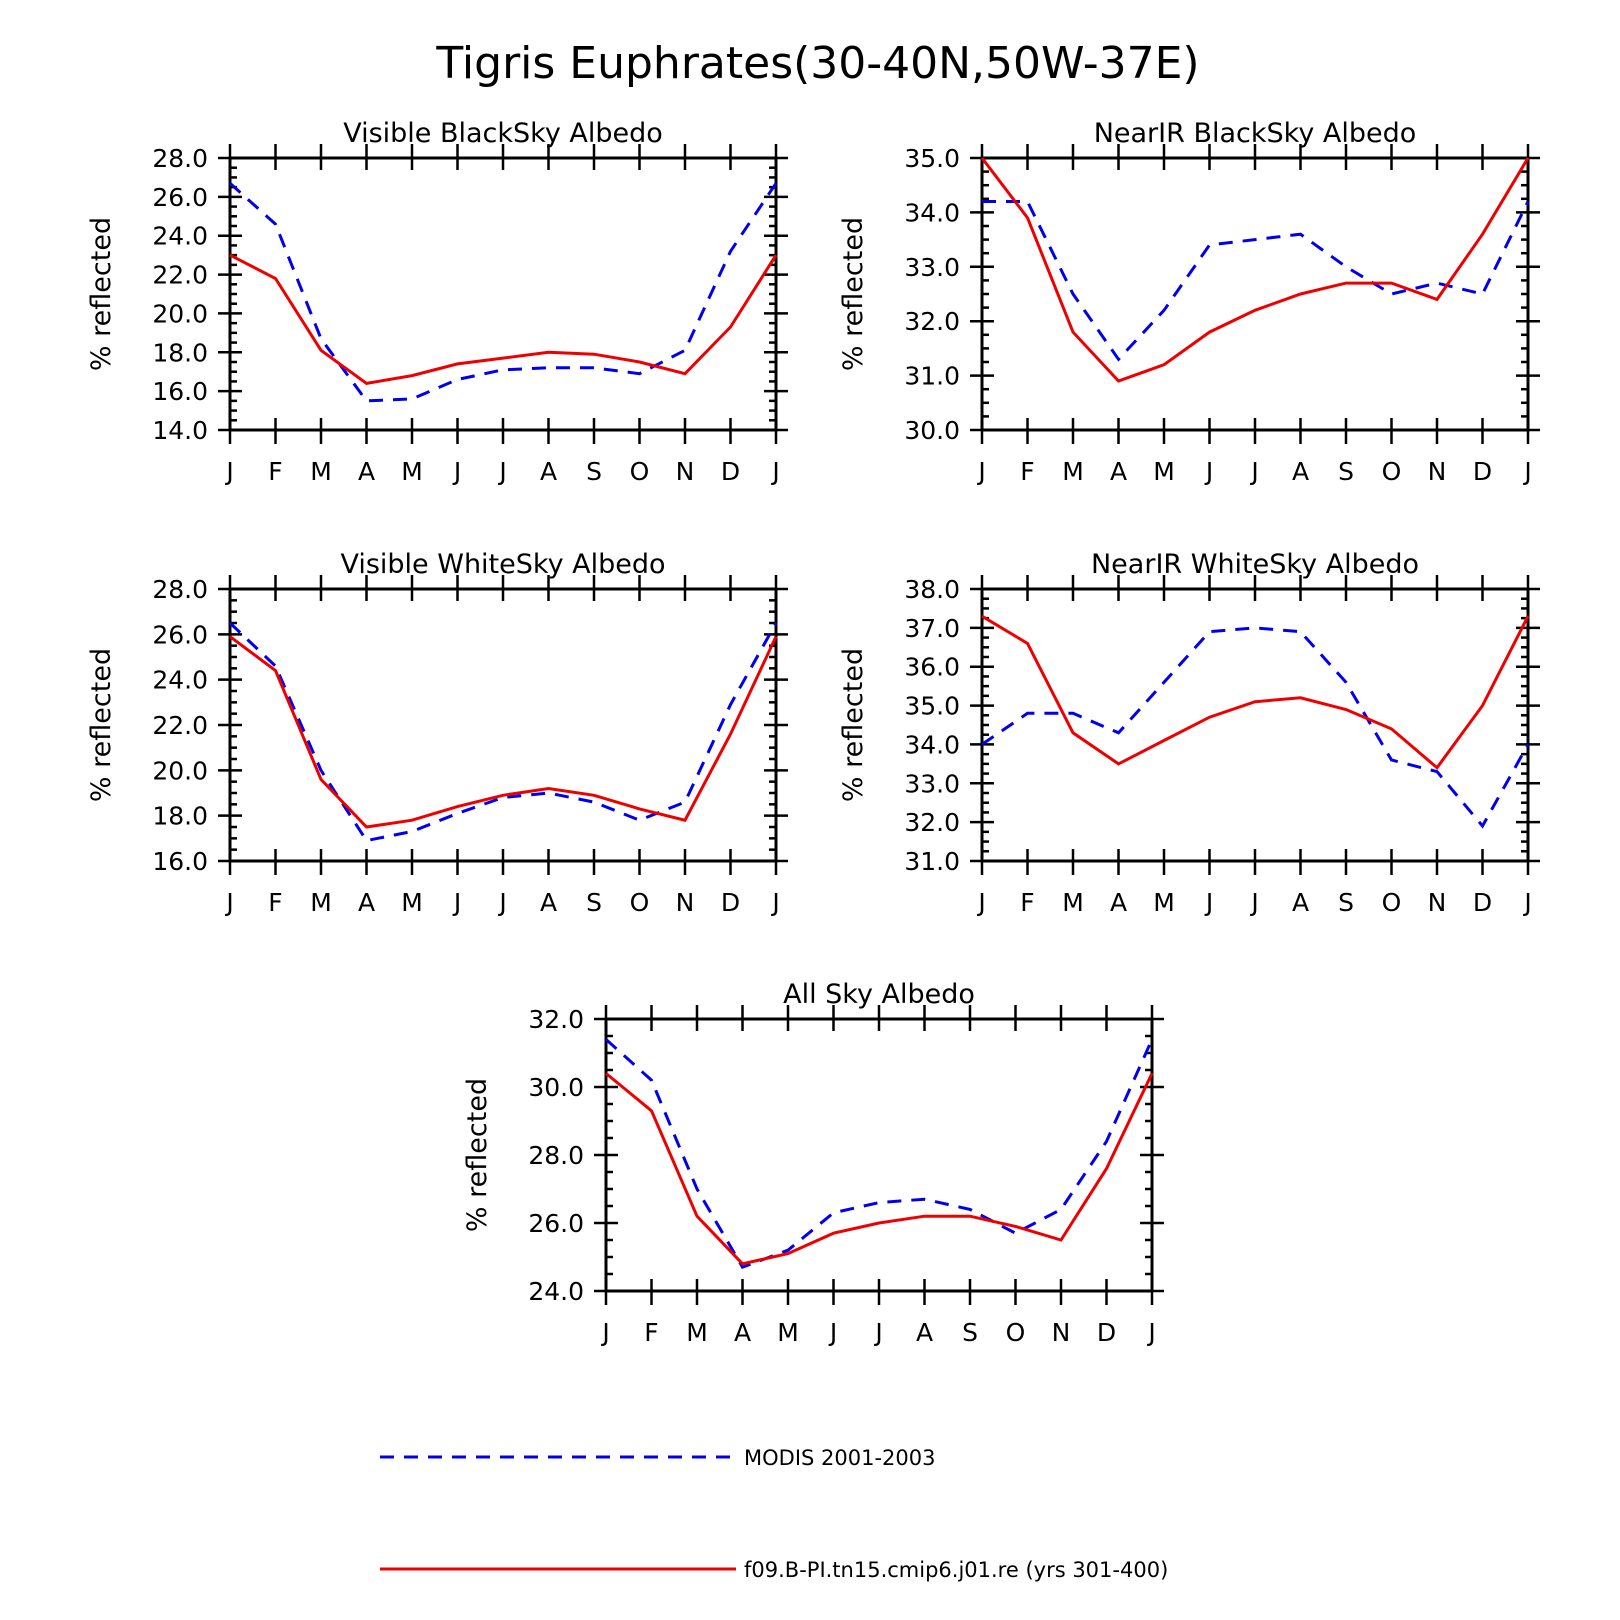  Describe the element at coordinates (932, 267) in the screenshot. I see `y-tick-label: 33.0` at that location.